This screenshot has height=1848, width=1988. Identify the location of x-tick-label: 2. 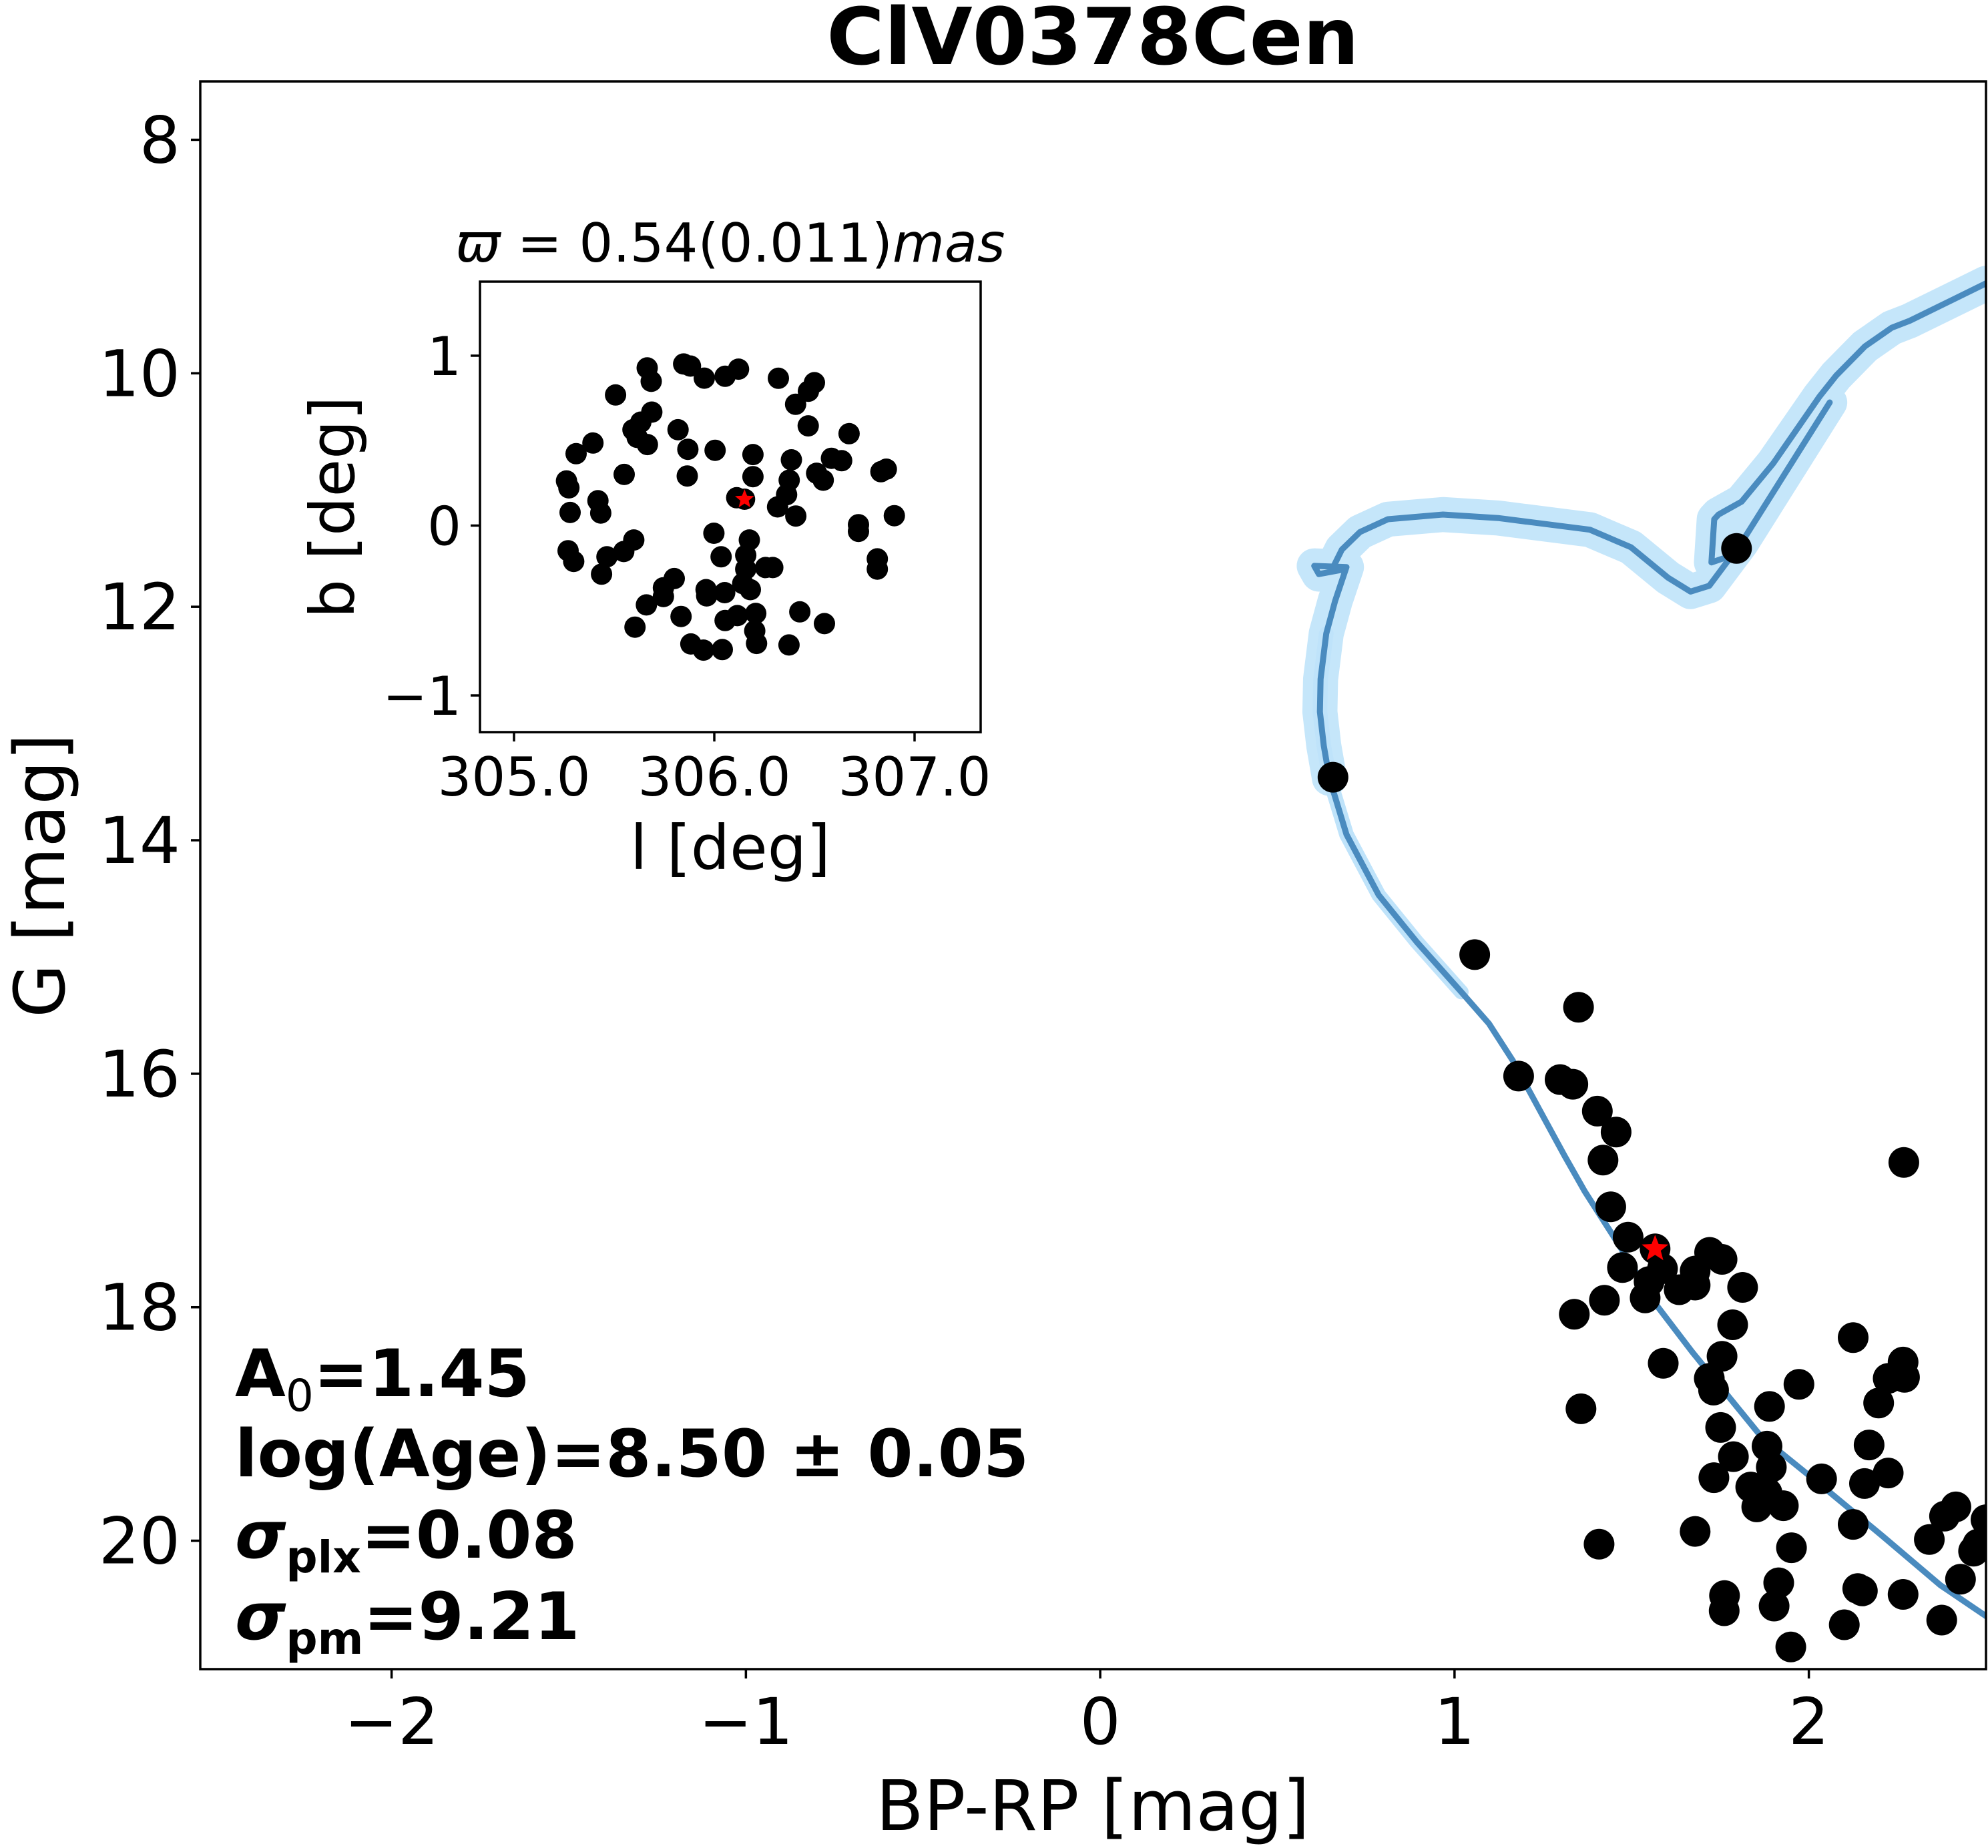
(1809, 1722).